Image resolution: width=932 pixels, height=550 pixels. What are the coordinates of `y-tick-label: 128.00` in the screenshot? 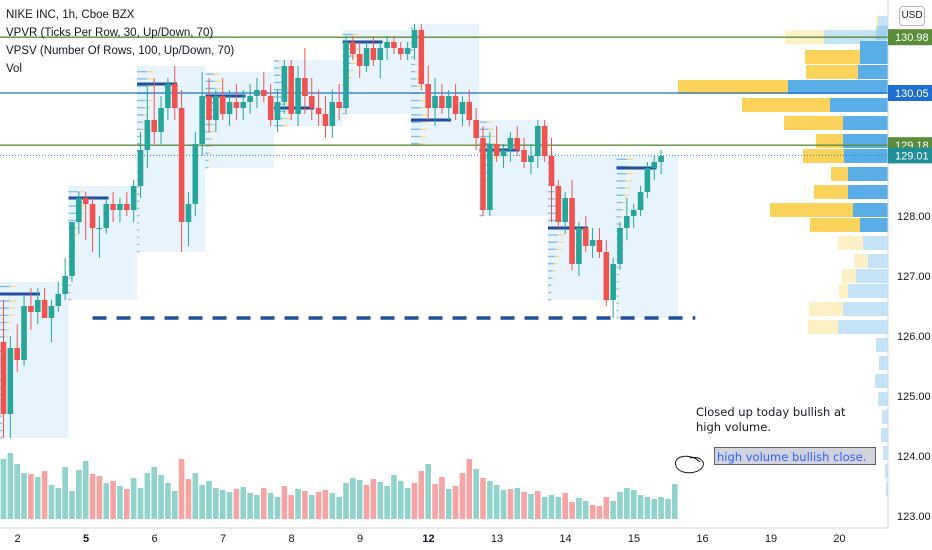 It's located at (914, 217).